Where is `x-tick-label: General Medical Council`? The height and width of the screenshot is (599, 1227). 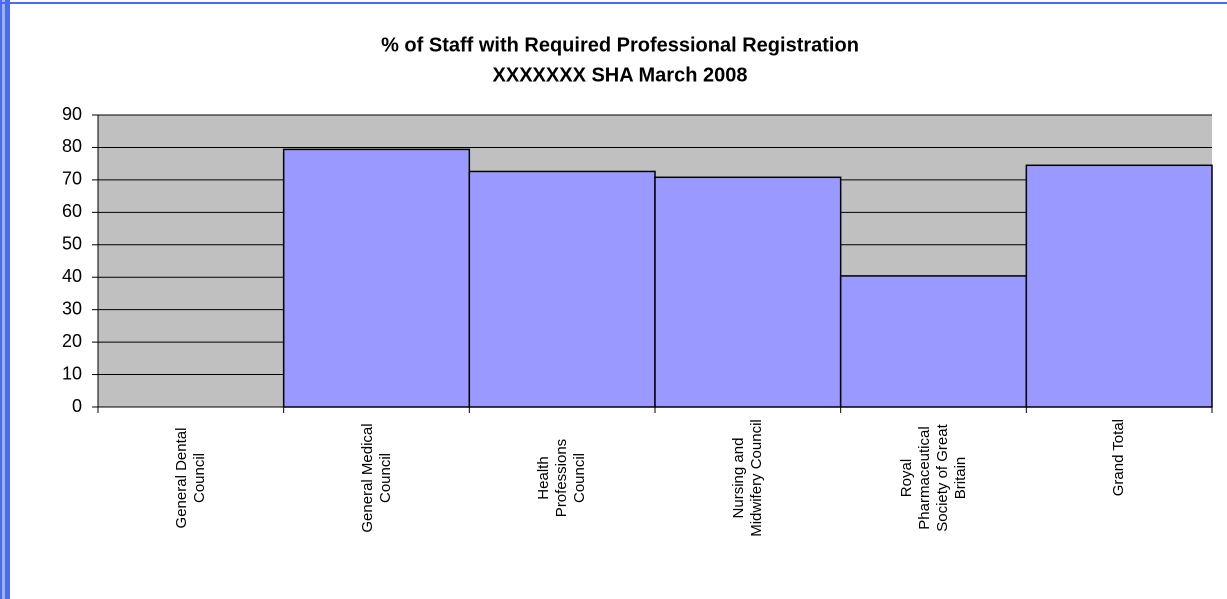 x-tick-label: General Medical Council is located at coordinates (377, 494).